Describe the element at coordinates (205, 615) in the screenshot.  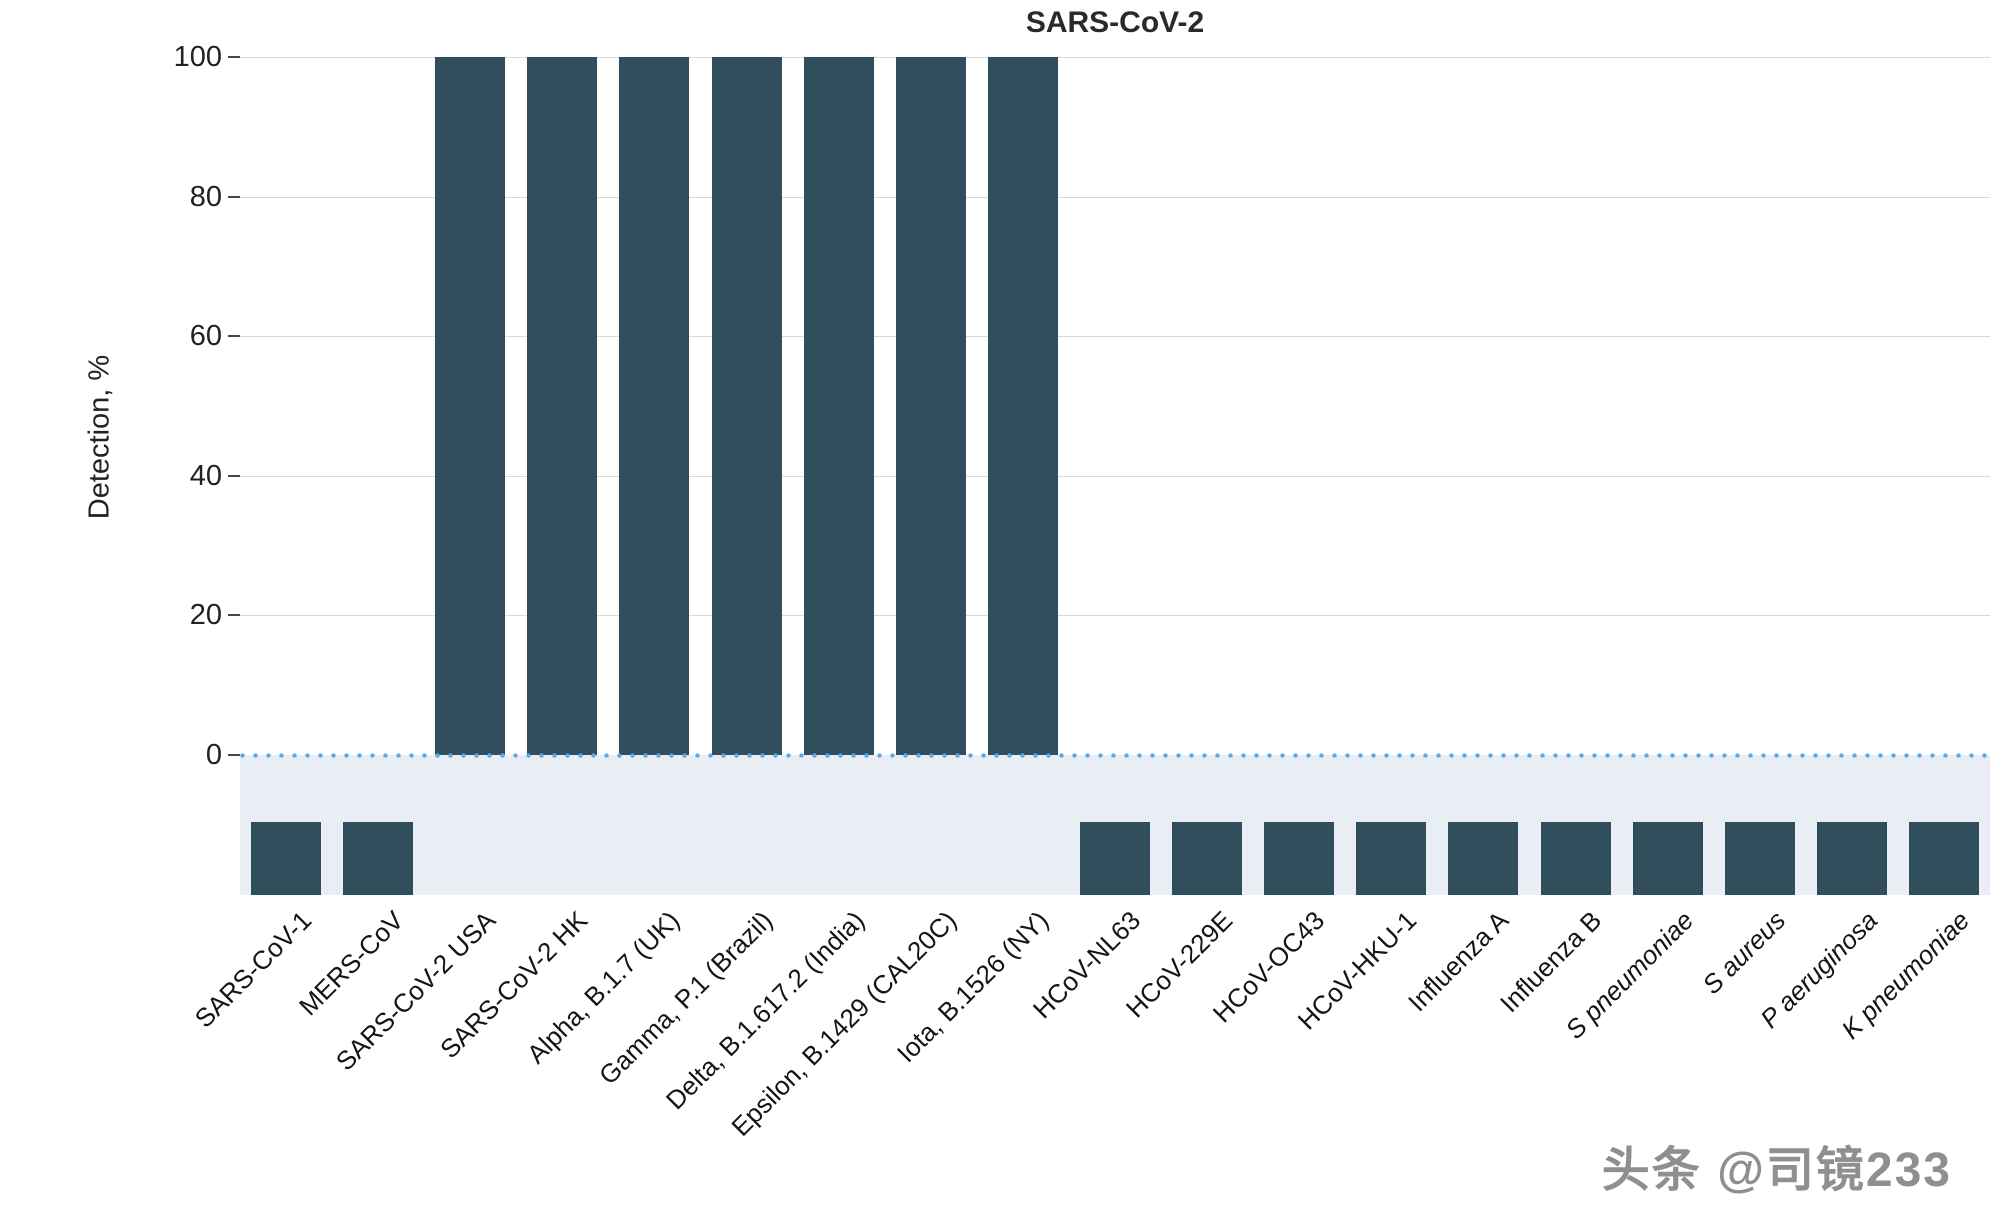
I see `y-axis-tick-label: 20` at that location.